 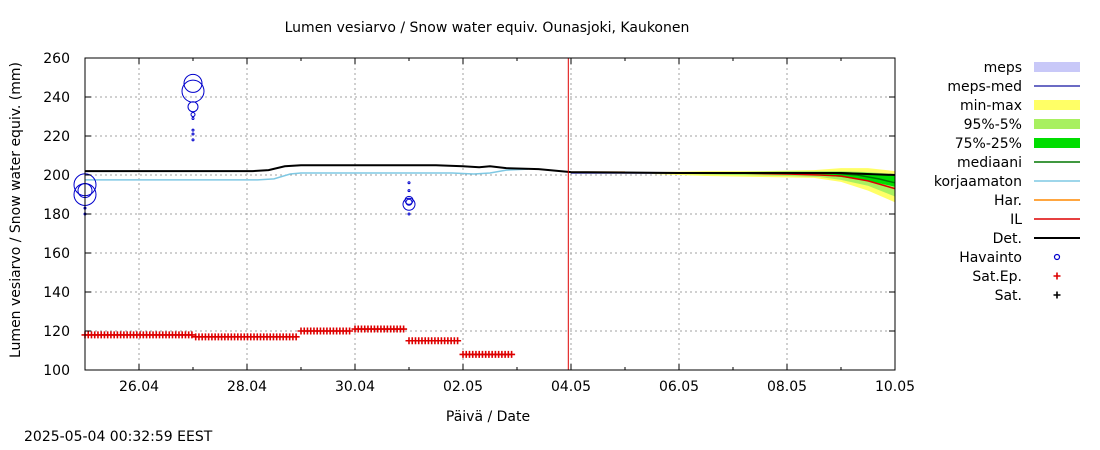 What do you see at coordinates (56, 293) in the screenshot?
I see `y-tick-label: 140` at bounding box center [56, 293].